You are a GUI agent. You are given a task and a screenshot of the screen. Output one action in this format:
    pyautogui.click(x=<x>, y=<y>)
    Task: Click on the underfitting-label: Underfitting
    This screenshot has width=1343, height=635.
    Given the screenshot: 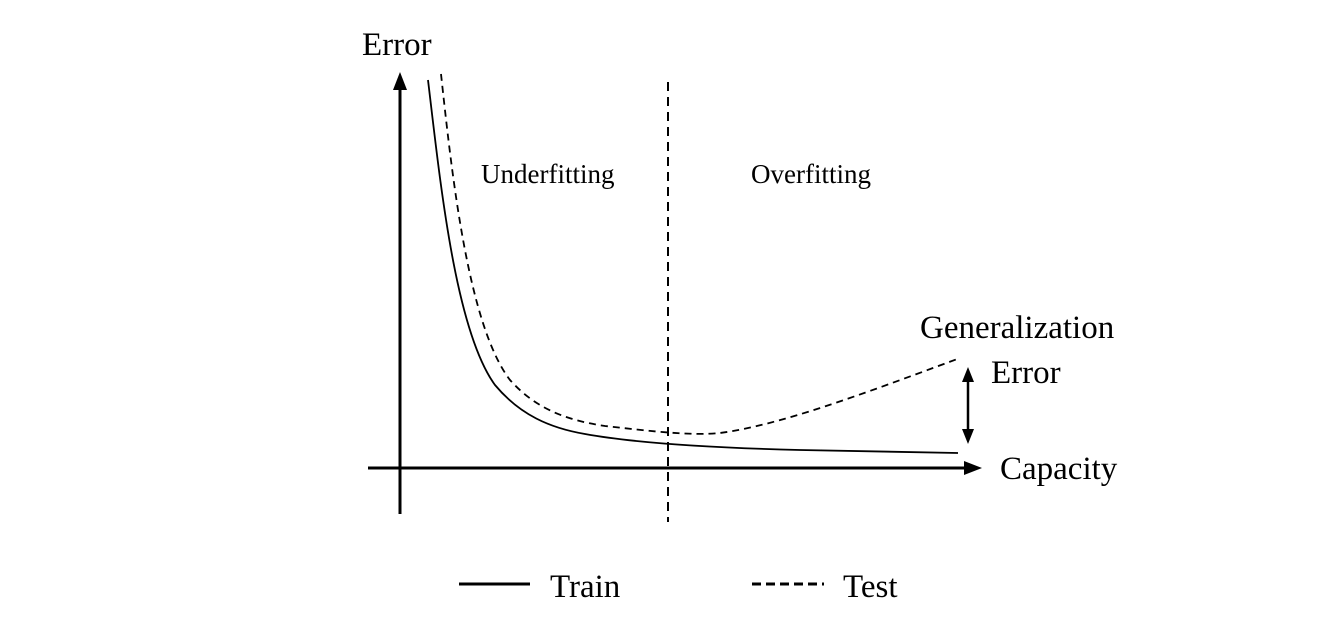 What is the action you would take?
    pyautogui.click(x=547, y=174)
    